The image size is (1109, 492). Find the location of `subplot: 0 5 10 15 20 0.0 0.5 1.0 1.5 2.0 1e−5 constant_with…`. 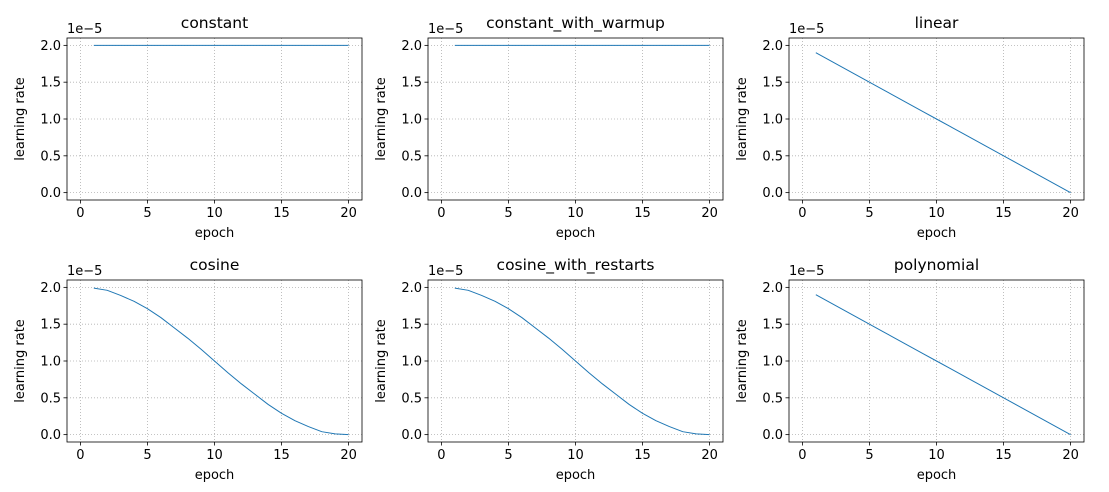

subplot: 0 5 10 15 20 0.0 0.5 1.0 1.5 2.0 1e−5 constant_with… is located at coordinates (549, 127).